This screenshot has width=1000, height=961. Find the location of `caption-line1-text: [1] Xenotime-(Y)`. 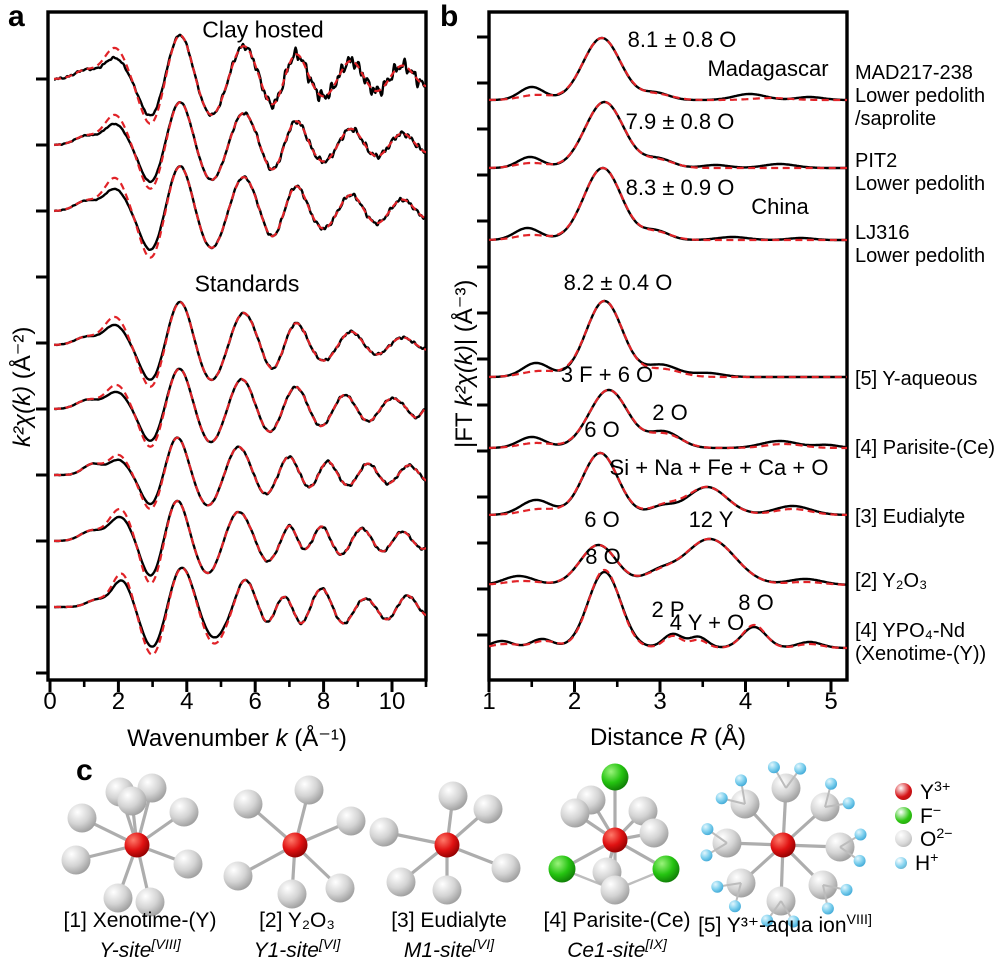

caption-line1-text: [1] Xenotime-(Y) is located at coordinates (140, 920).